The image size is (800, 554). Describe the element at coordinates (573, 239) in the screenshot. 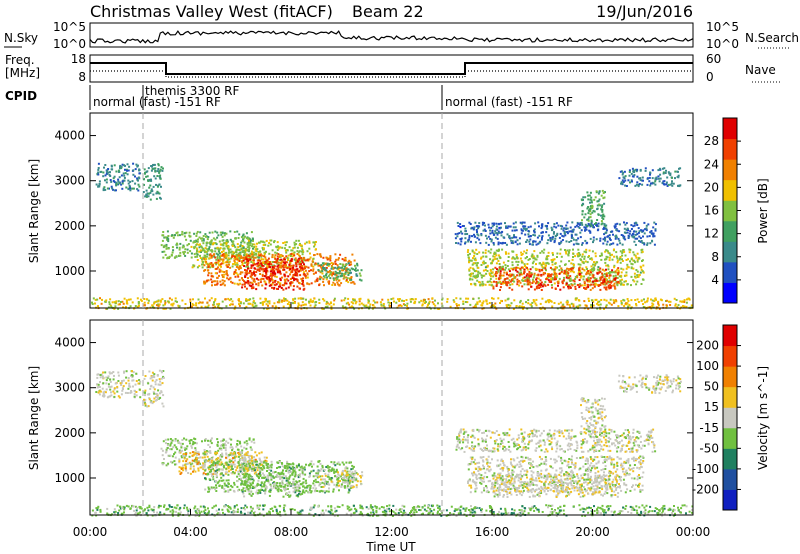

I see `power-cell-2095` at that location.